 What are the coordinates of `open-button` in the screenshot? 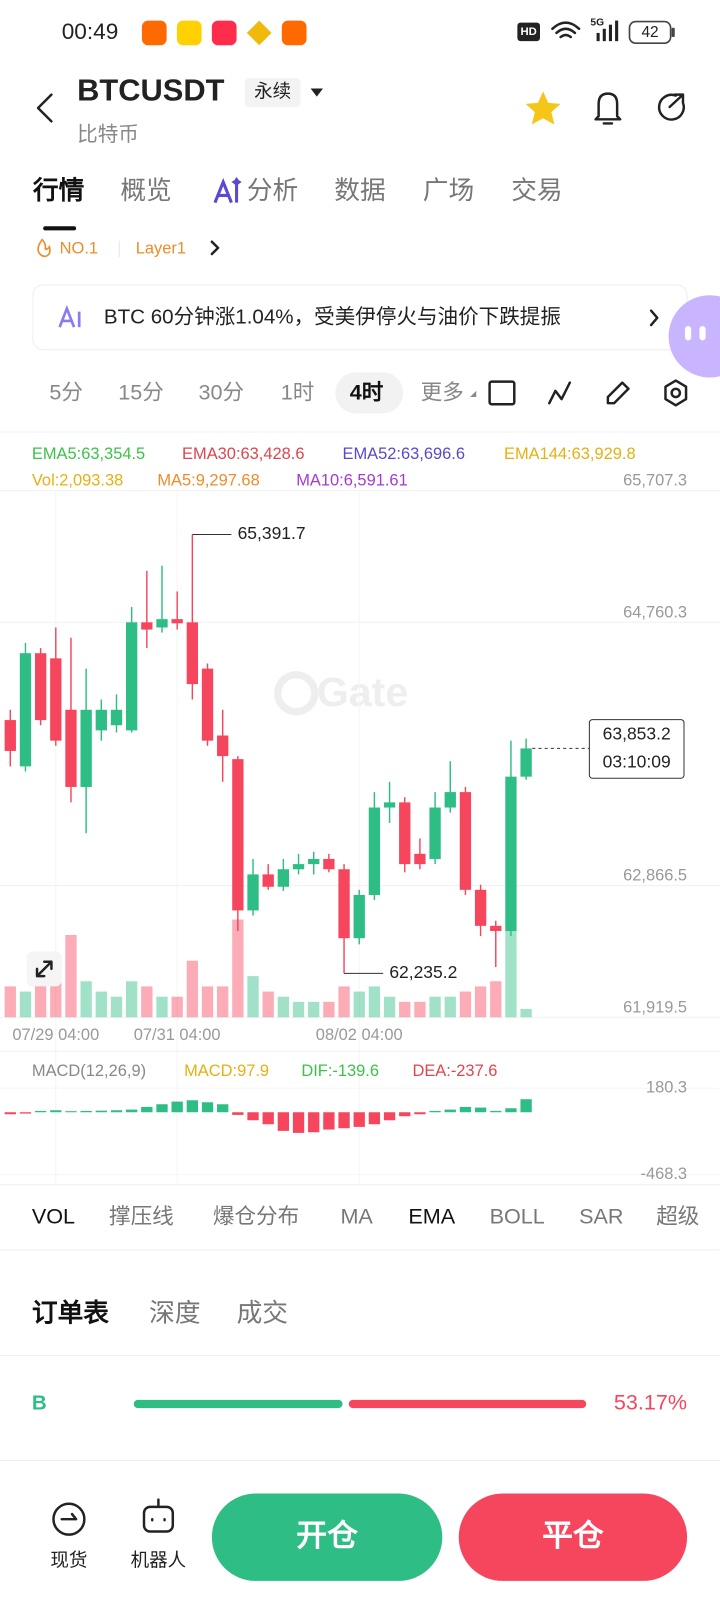 It's located at (327, 1537).